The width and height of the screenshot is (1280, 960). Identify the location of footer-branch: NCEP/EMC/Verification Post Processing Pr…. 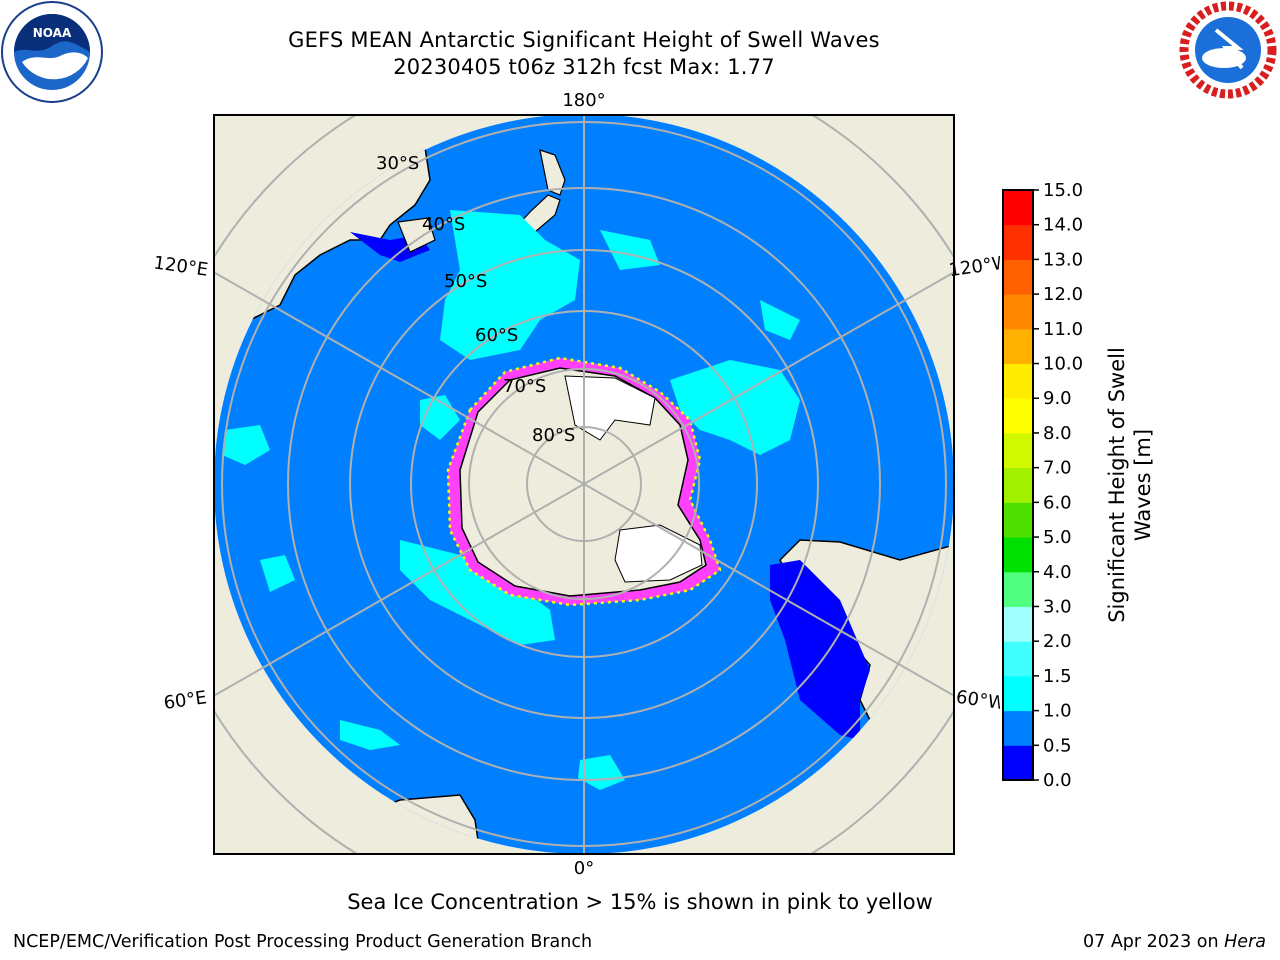
(303, 942).